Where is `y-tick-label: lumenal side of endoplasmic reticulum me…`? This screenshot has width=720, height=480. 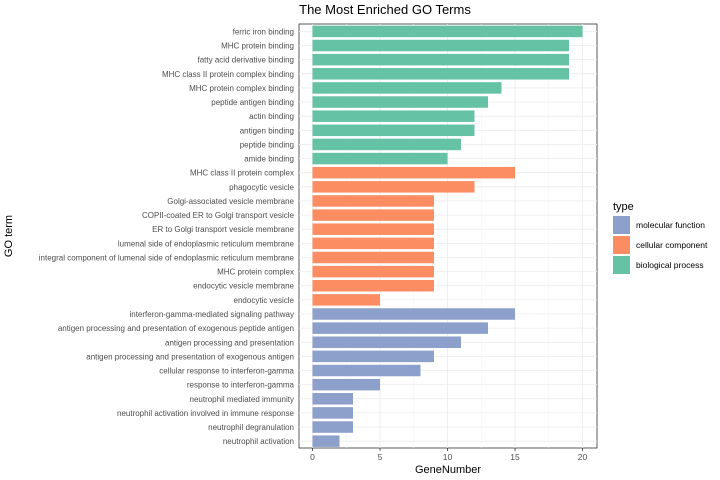 y-tick-label: lumenal side of endoplasmic reticulum me… is located at coordinates (206, 243).